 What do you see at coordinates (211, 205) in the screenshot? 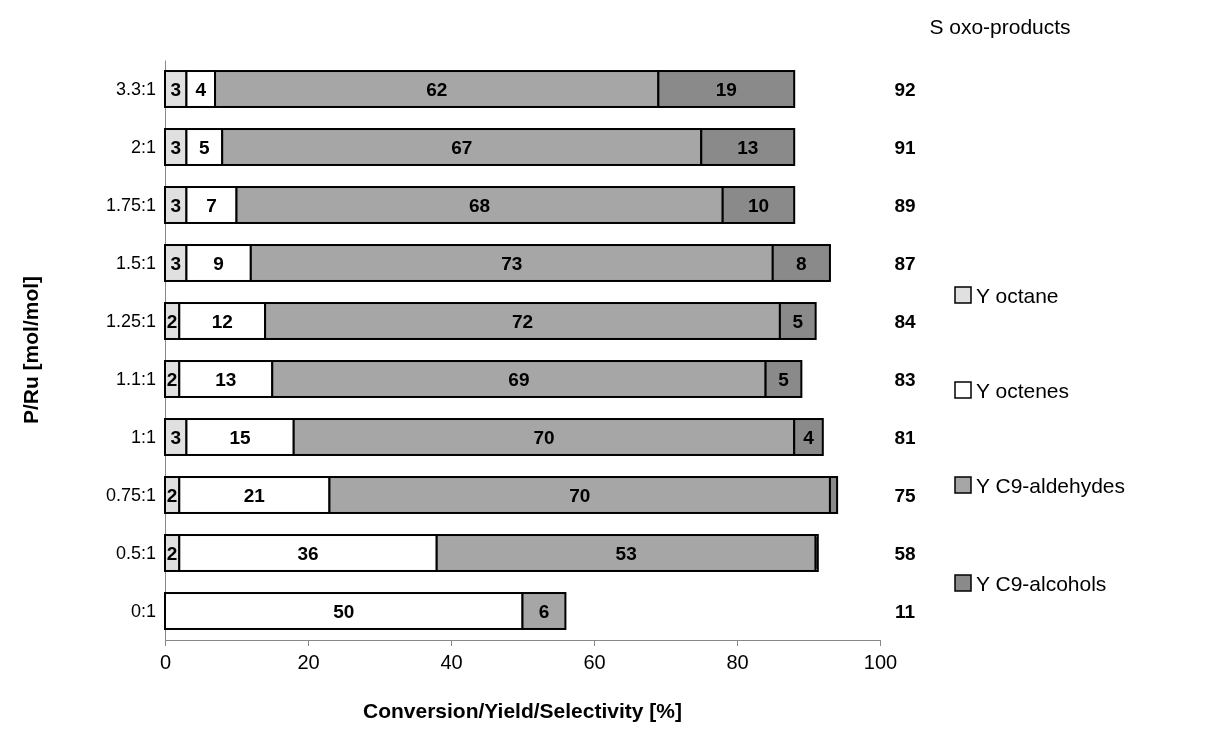
I see `data-label: 7` at bounding box center [211, 205].